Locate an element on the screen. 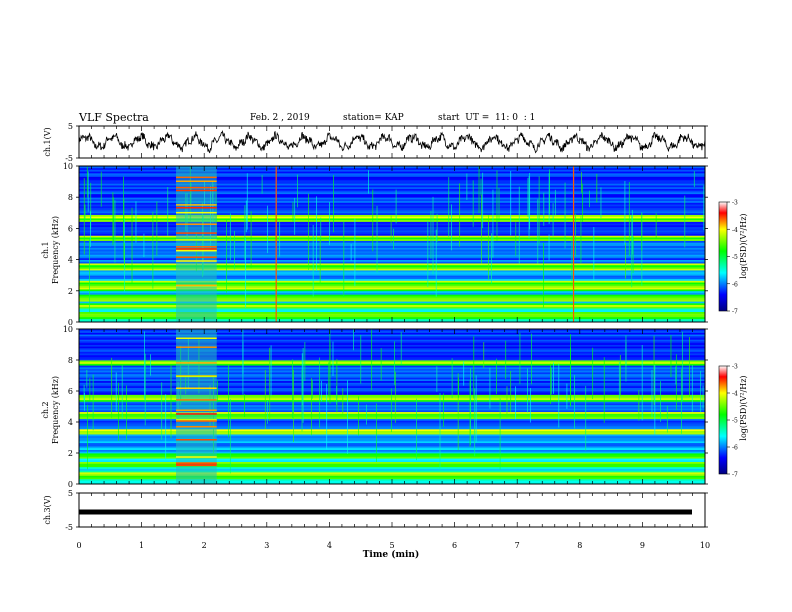  ch2-spectrogram-ytick-label: 6 is located at coordinates (70, 391).